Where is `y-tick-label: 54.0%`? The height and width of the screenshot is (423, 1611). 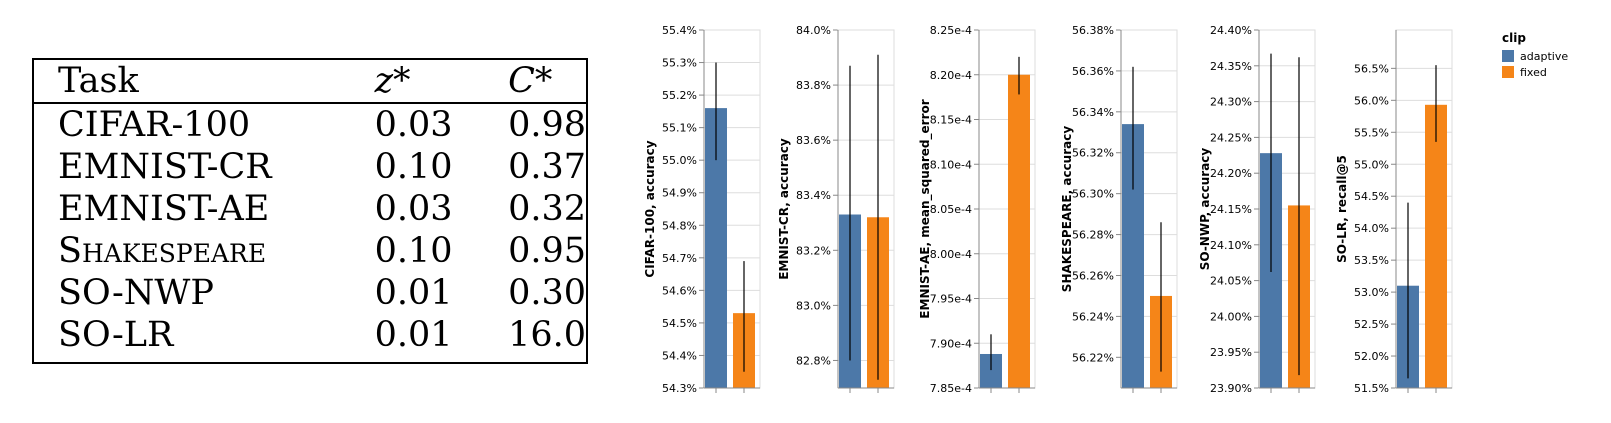
y-tick-label: 54.0% is located at coordinates (1371, 228).